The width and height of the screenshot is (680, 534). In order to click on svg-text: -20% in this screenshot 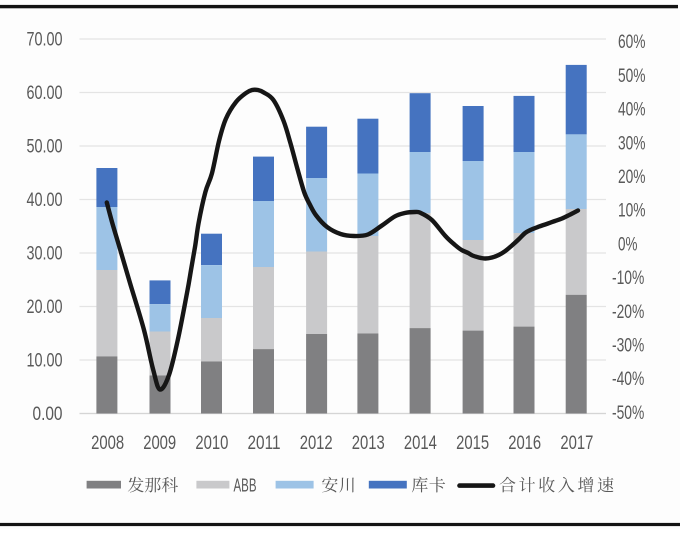, I will do `click(628, 312)`.